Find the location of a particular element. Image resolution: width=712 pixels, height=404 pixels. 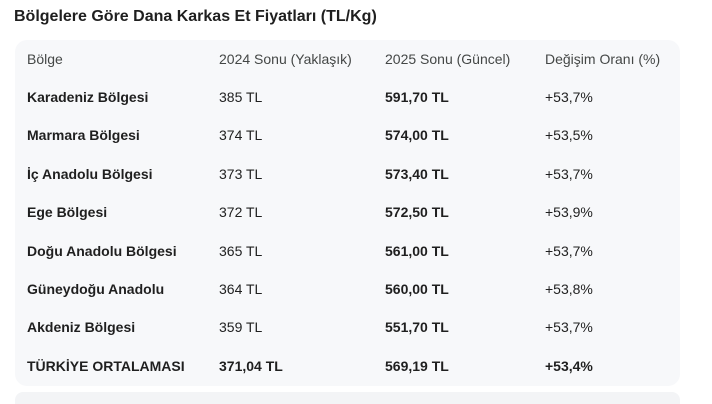

value-cell: +53,4% is located at coordinates (569, 365).